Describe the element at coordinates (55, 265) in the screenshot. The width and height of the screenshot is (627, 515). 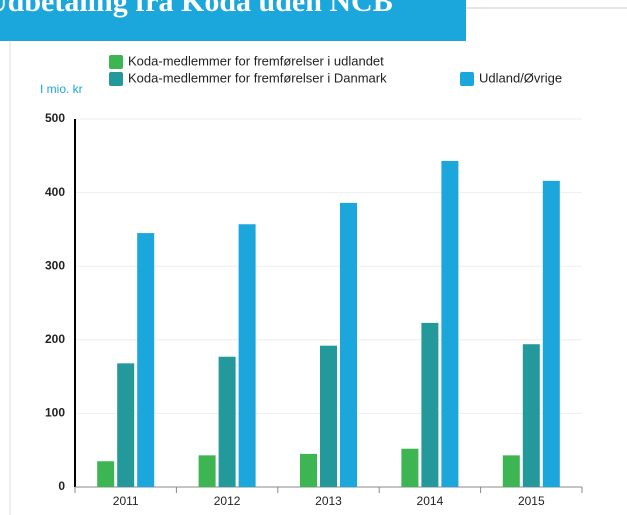
I see `y-tick-label: 300` at that location.